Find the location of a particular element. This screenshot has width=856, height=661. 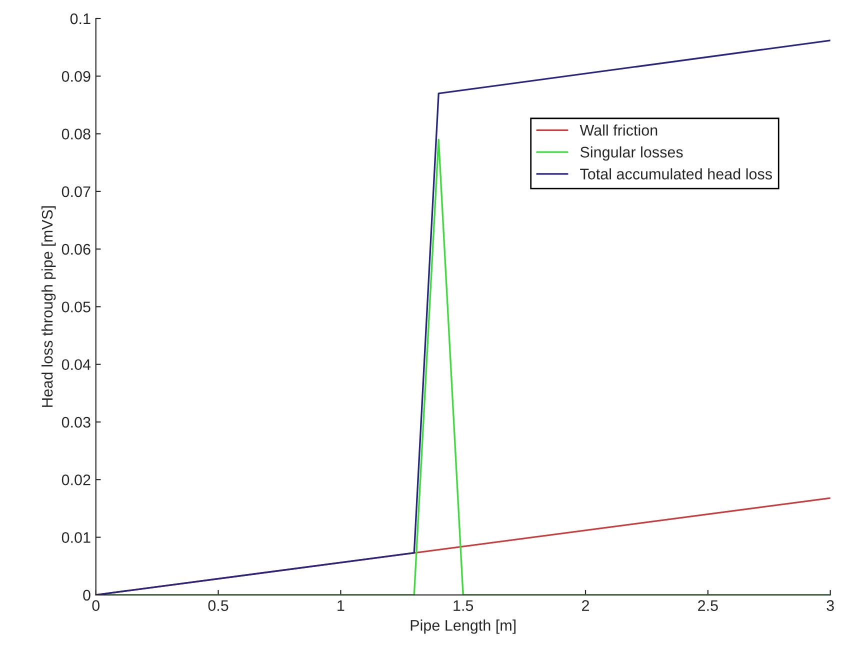

y-tick-label: 0.02 is located at coordinates (76, 480).